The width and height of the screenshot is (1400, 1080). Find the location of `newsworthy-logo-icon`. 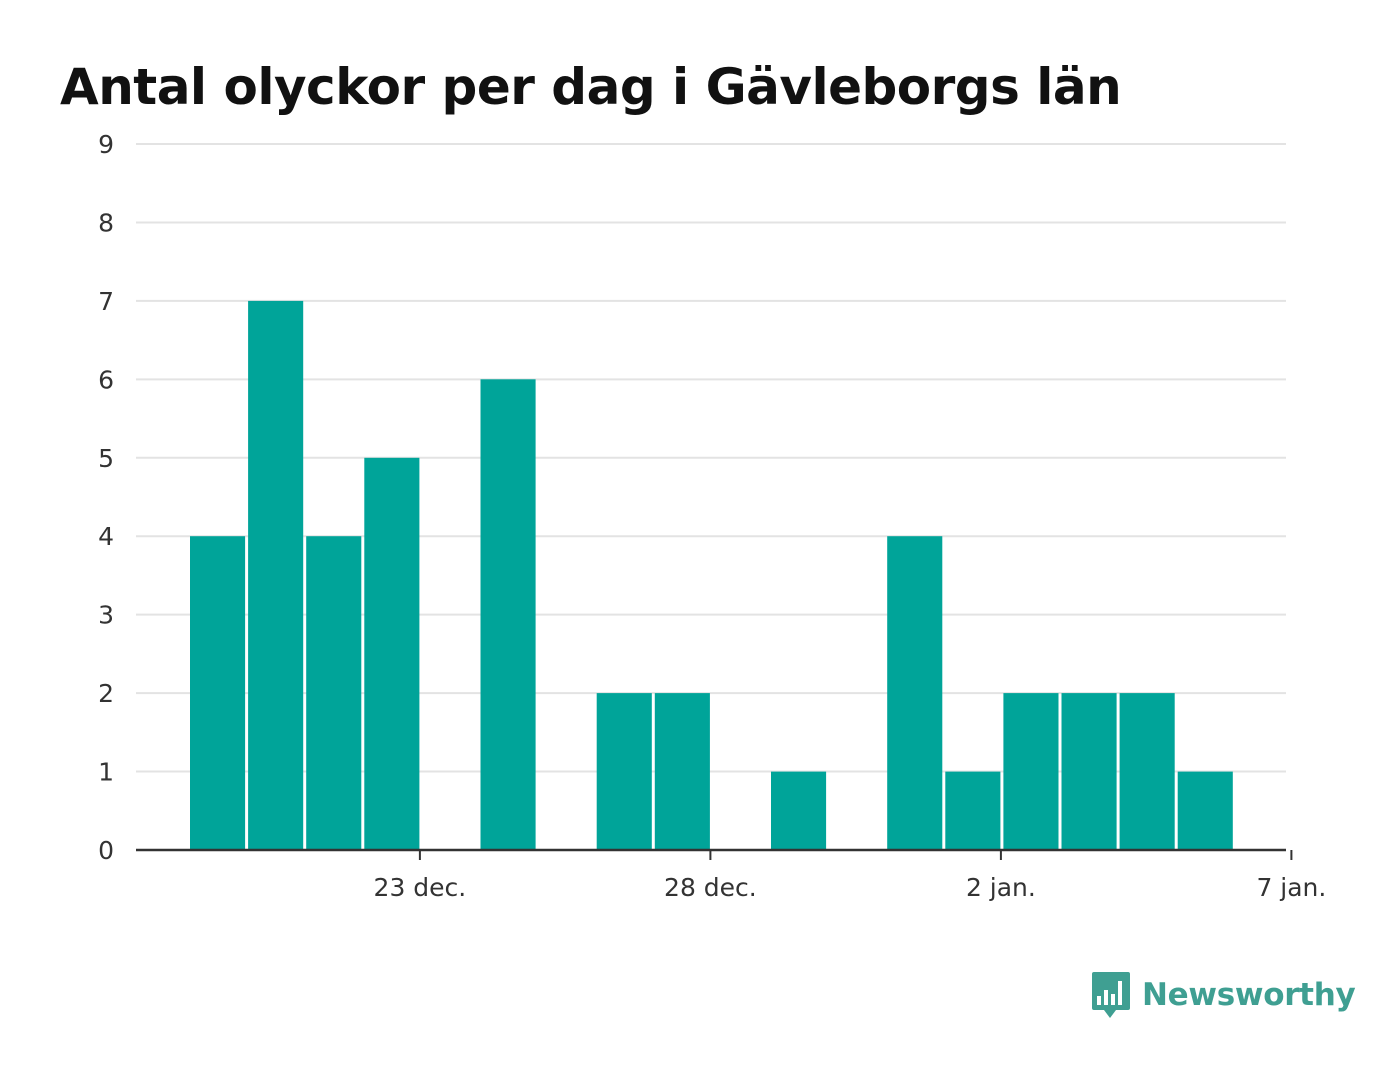

newsworthy-logo-icon is located at coordinates (1111, 995).